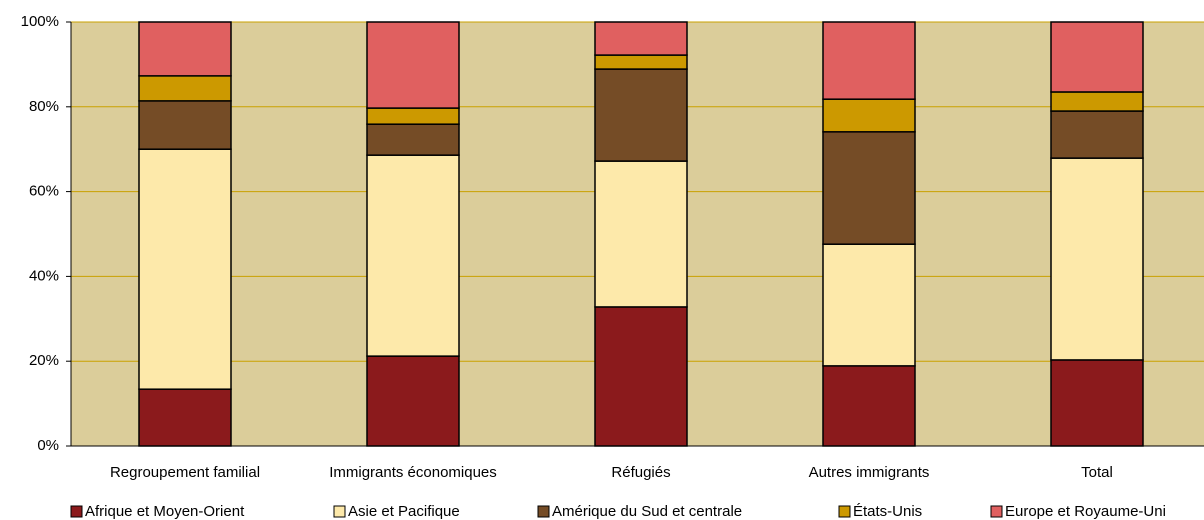  Describe the element at coordinates (48, 445) in the screenshot. I see `y-tick-label: 0%` at that location.